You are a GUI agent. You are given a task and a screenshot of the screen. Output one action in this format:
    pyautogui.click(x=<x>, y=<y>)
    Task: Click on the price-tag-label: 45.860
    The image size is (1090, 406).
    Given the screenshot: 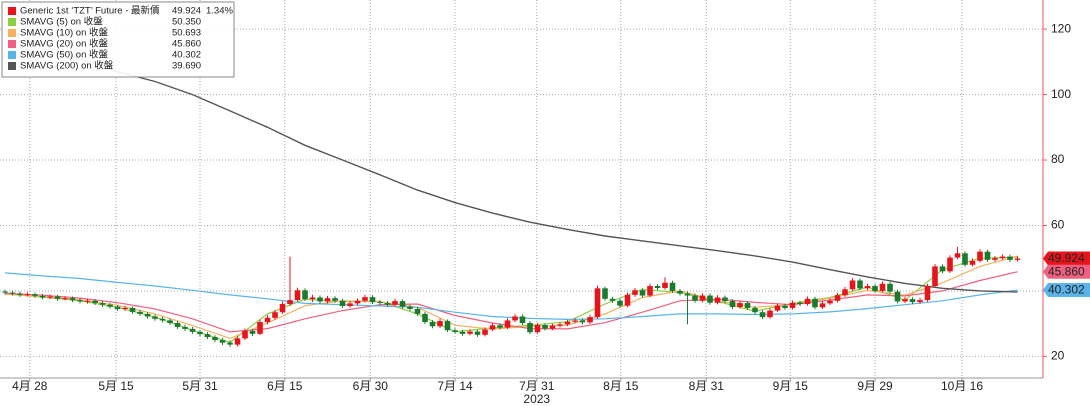 What is the action you would take?
    pyautogui.click(x=1066, y=271)
    